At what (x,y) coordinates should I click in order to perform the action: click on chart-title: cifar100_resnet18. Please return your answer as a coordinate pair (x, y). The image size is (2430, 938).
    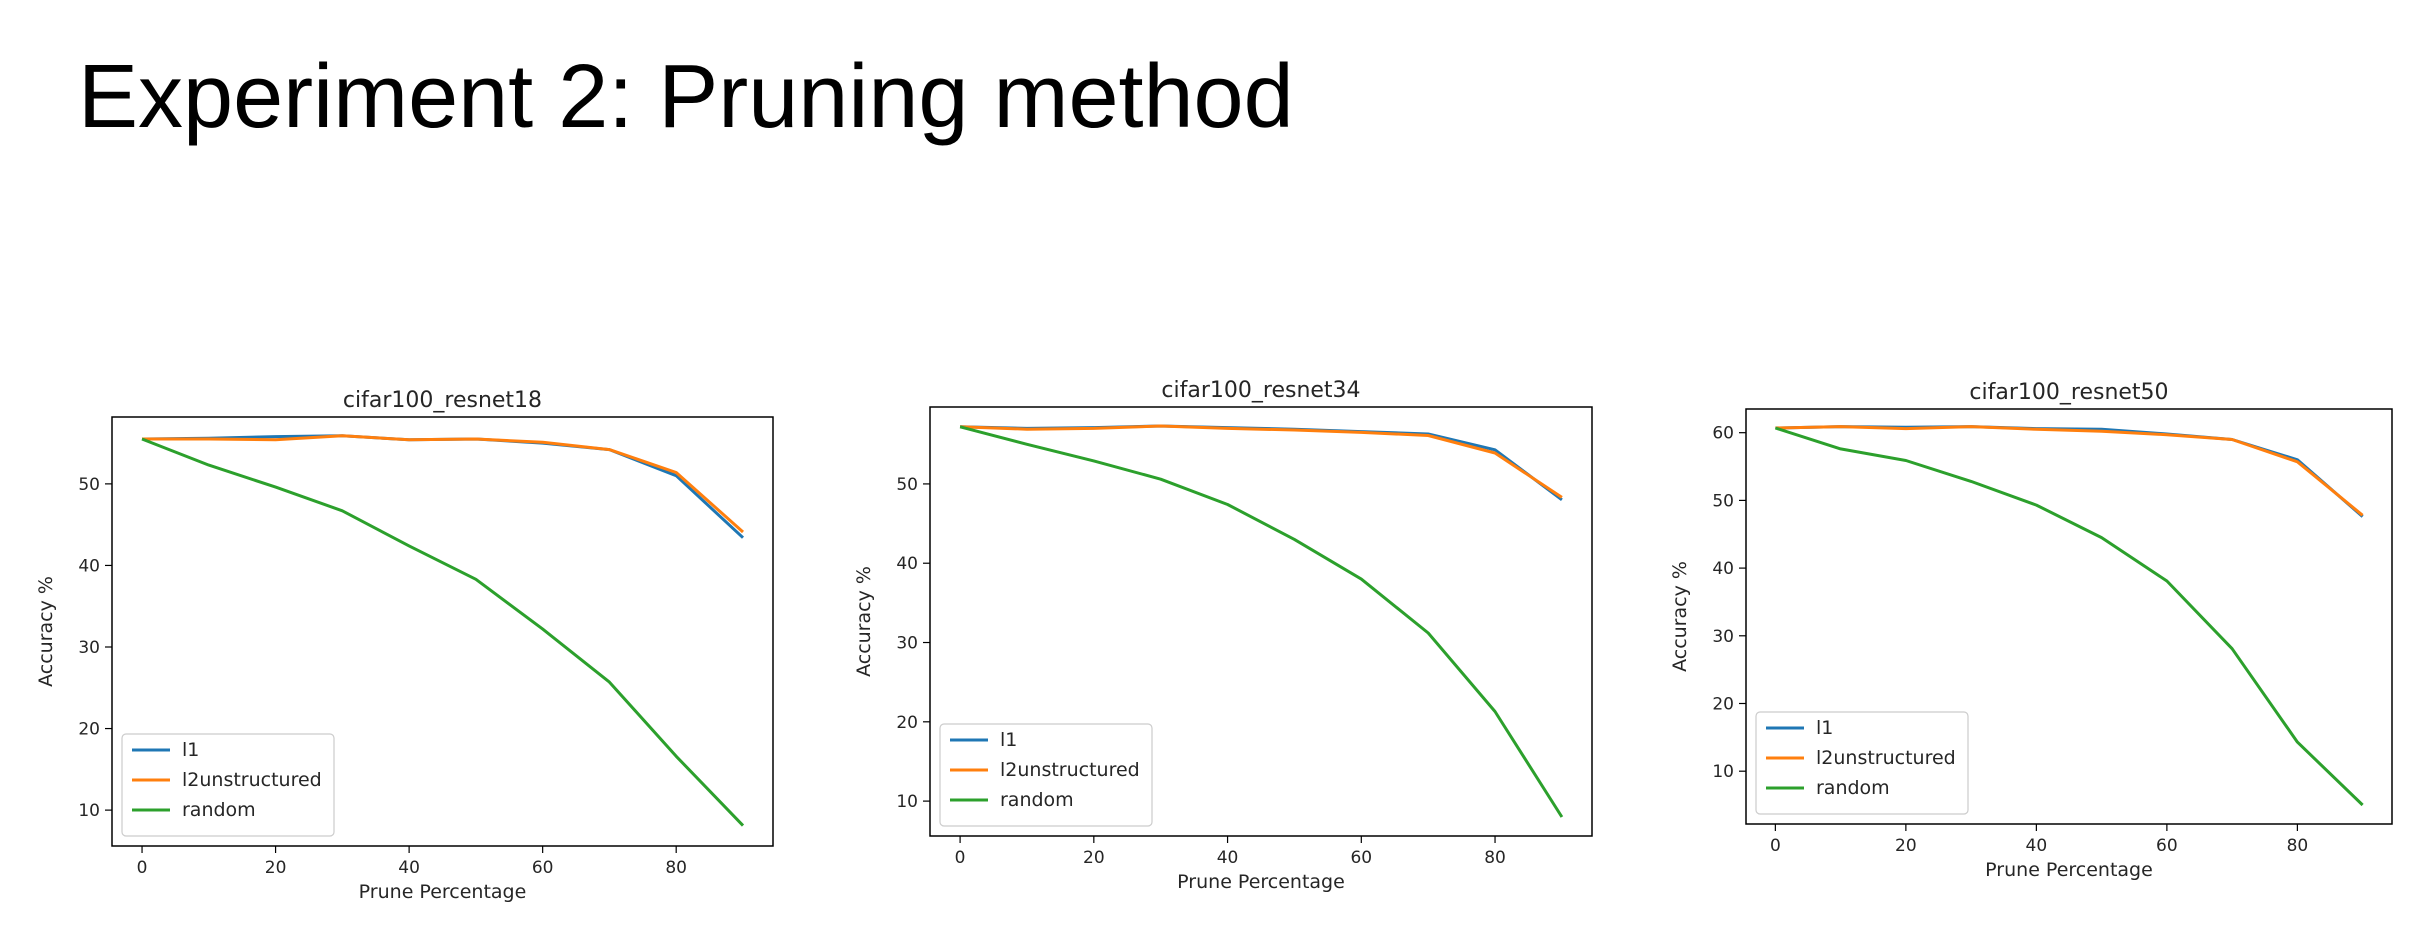
    Looking at the image, I should click on (442, 400).